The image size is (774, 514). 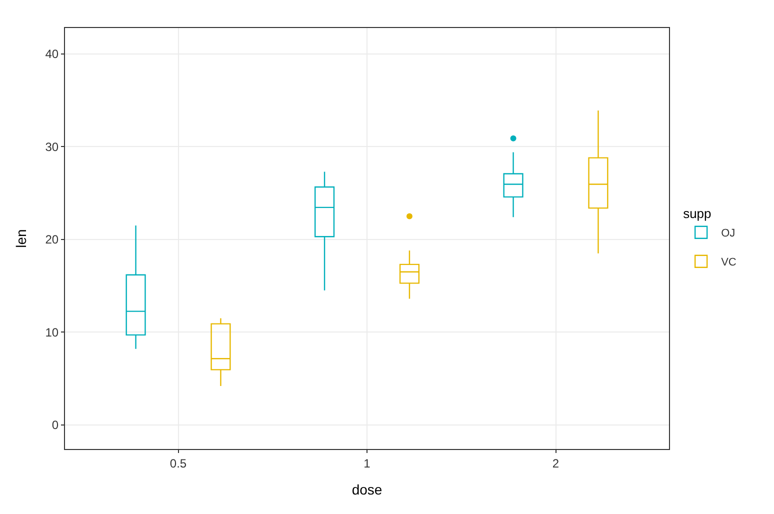 What do you see at coordinates (556, 463) in the screenshot?
I see `x-tick-label: 2` at bounding box center [556, 463].